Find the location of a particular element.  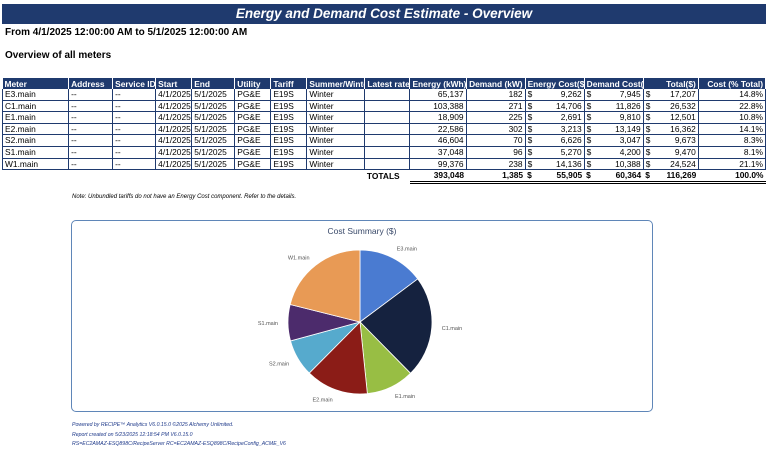

overview-heading: Overview of all meters is located at coordinates (58, 55).